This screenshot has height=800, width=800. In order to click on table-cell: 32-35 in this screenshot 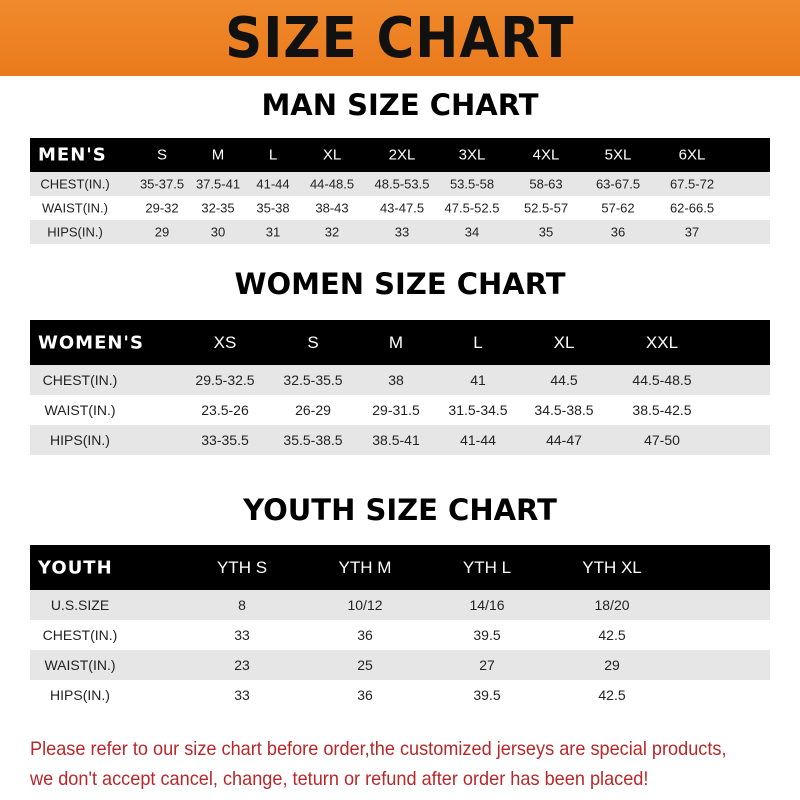, I will do `click(218, 208)`.